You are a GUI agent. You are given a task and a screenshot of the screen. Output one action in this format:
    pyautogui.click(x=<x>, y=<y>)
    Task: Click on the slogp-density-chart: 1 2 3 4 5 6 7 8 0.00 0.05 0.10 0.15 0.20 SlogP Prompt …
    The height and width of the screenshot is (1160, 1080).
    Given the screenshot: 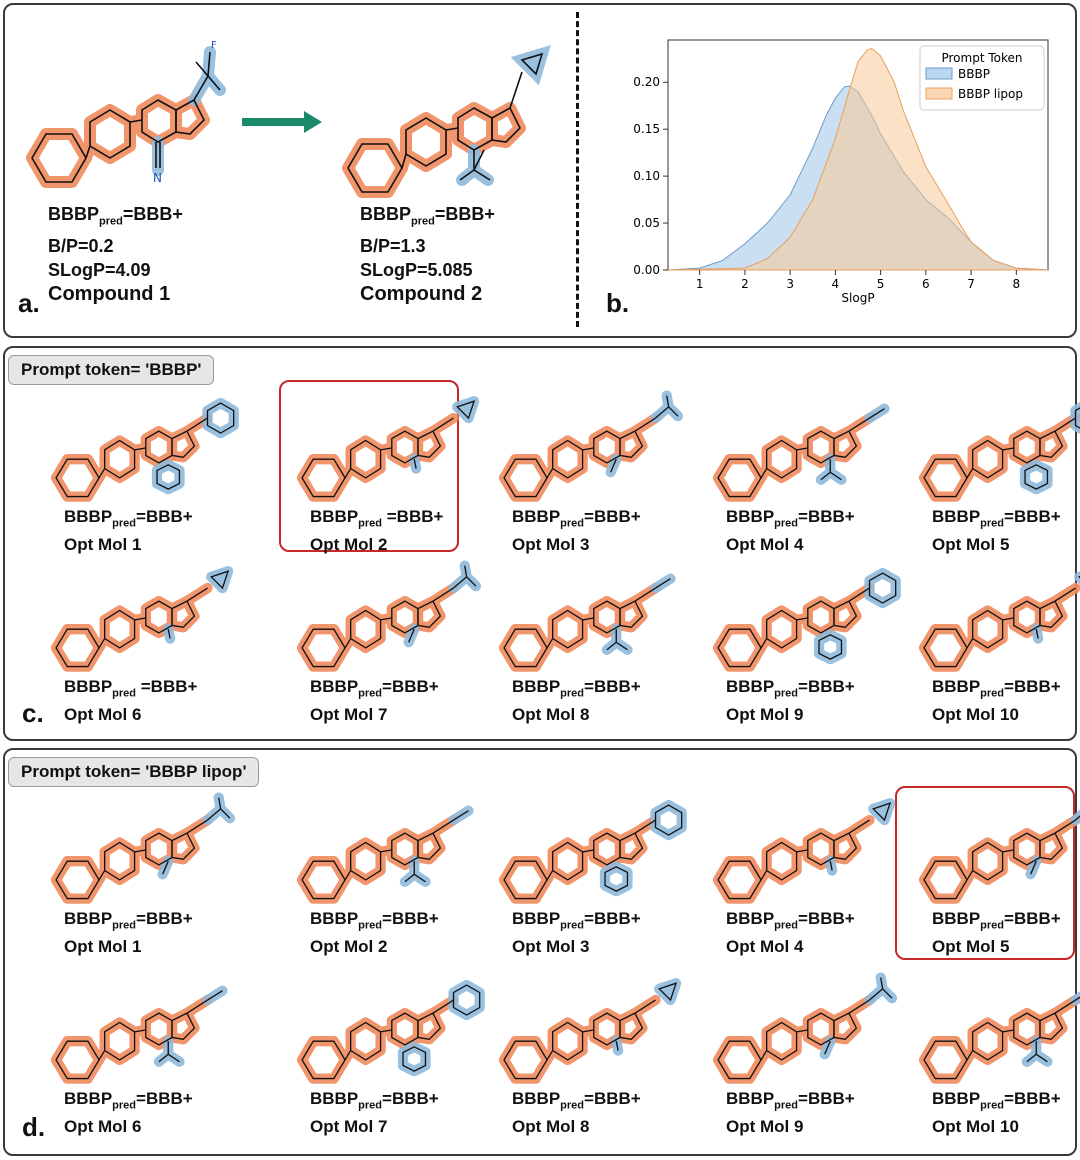 What is the action you would take?
    pyautogui.click(x=841, y=172)
    